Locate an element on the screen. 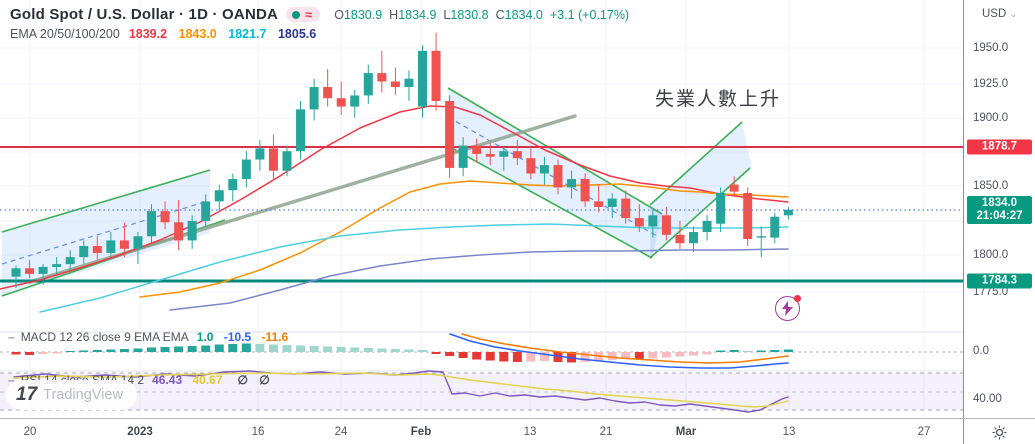  chevron-down-icon: ⌄ is located at coordinates (1013, 14).